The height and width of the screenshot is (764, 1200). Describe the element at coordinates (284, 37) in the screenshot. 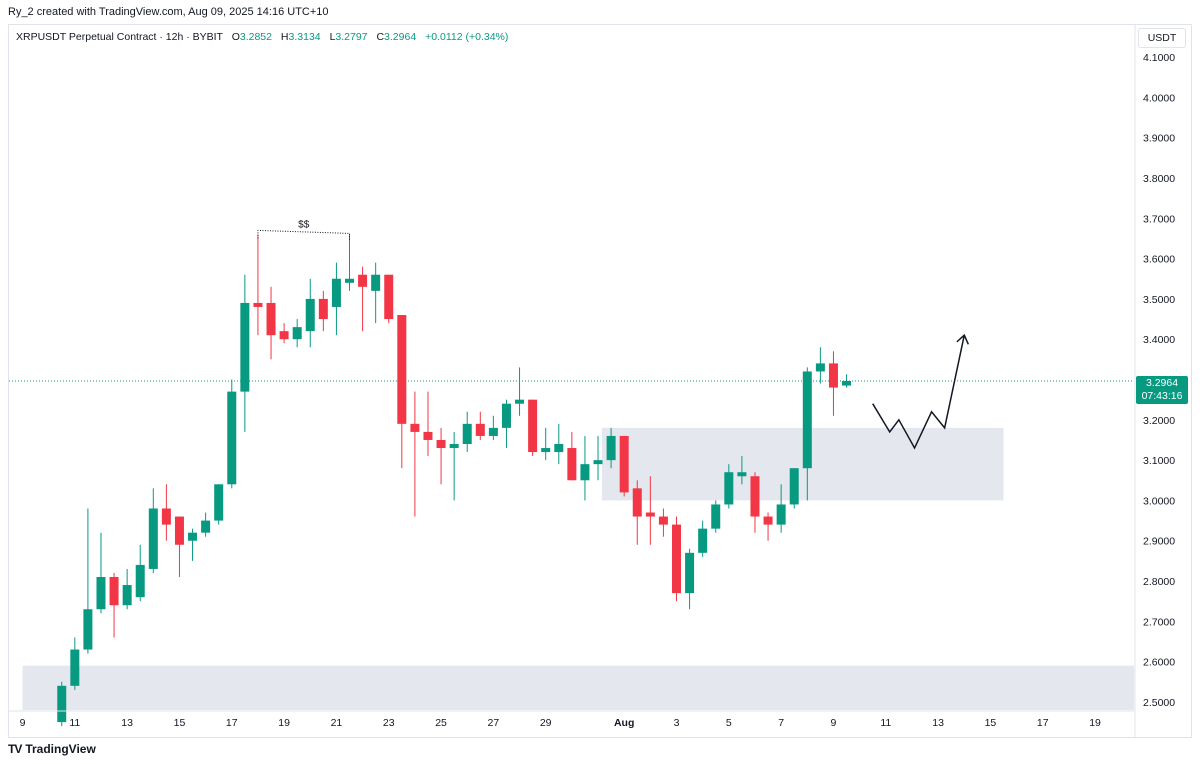

I see `high-label: H` at that location.